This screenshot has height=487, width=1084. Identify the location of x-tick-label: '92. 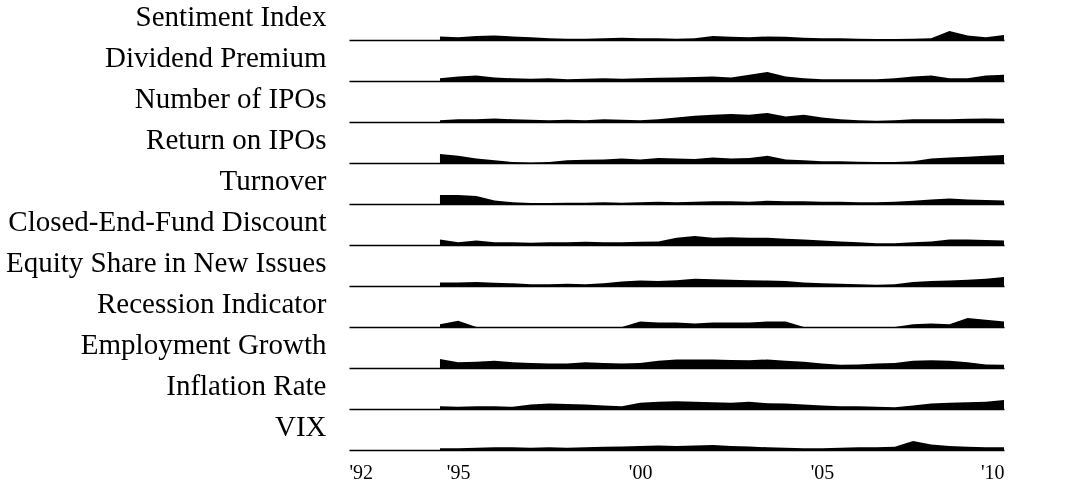
(361, 471).